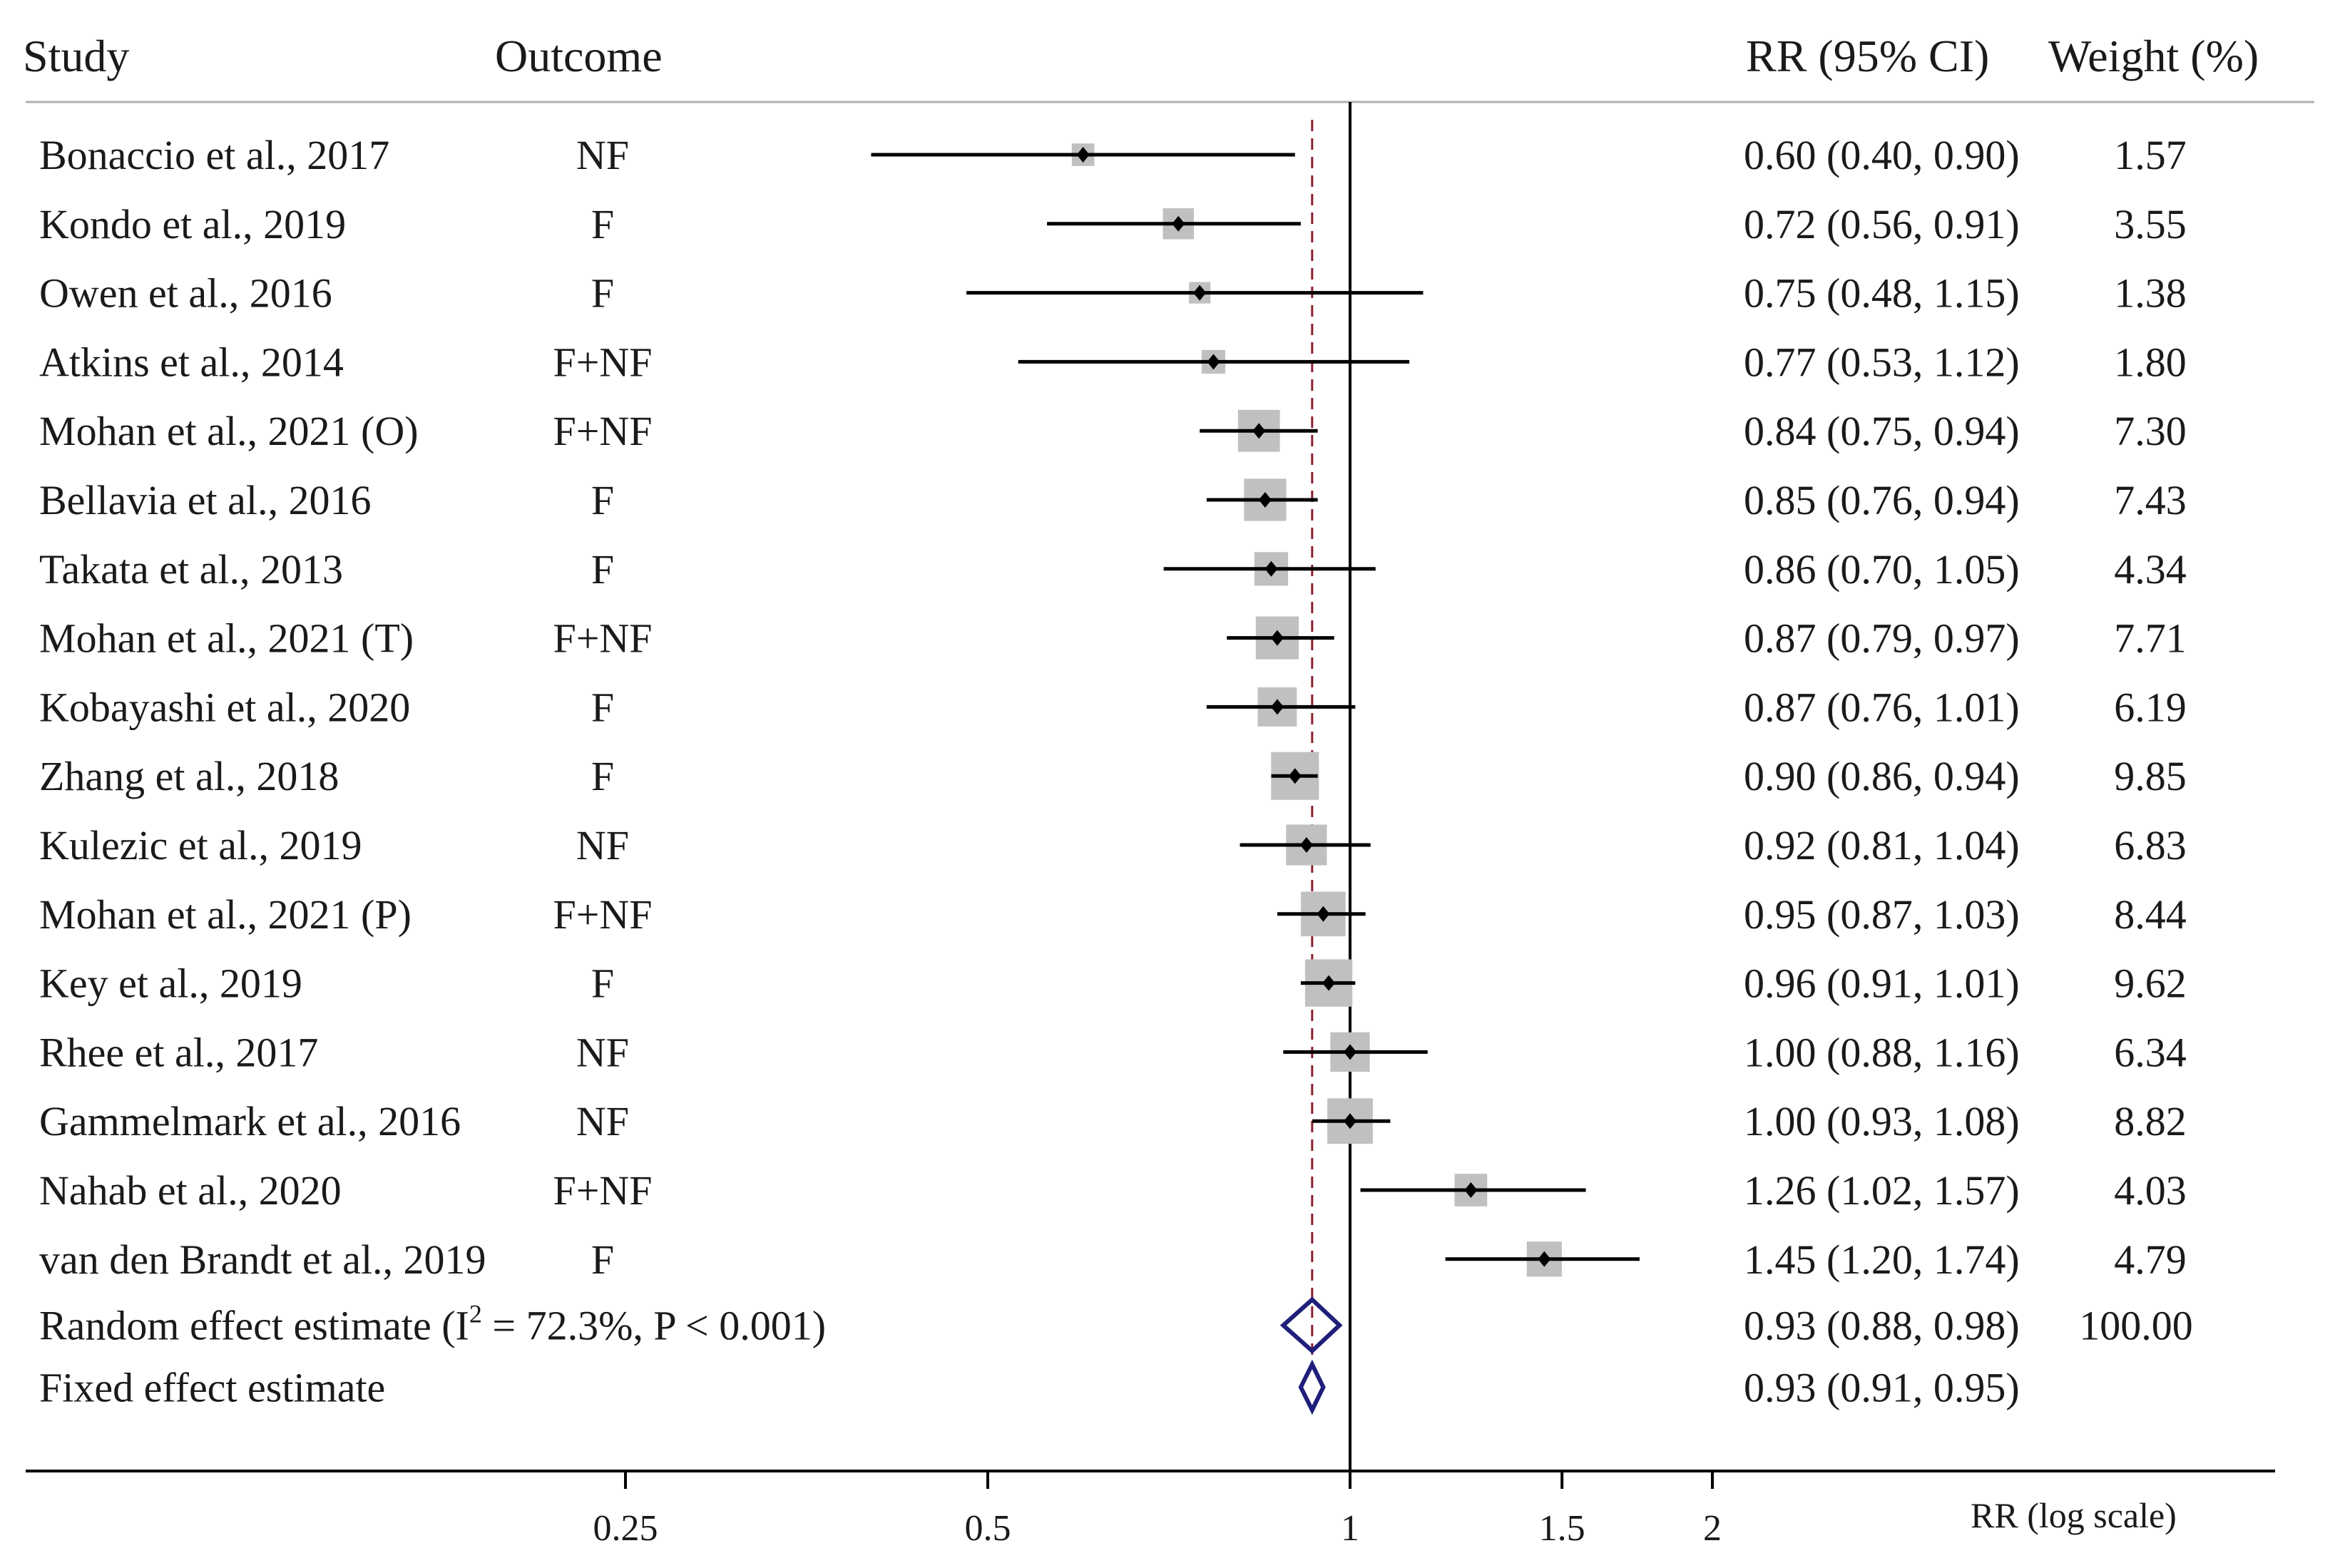 The height and width of the screenshot is (1568, 2330). Describe the element at coordinates (2150, 983) in the screenshot. I see `weight-value: 9.62` at that location.